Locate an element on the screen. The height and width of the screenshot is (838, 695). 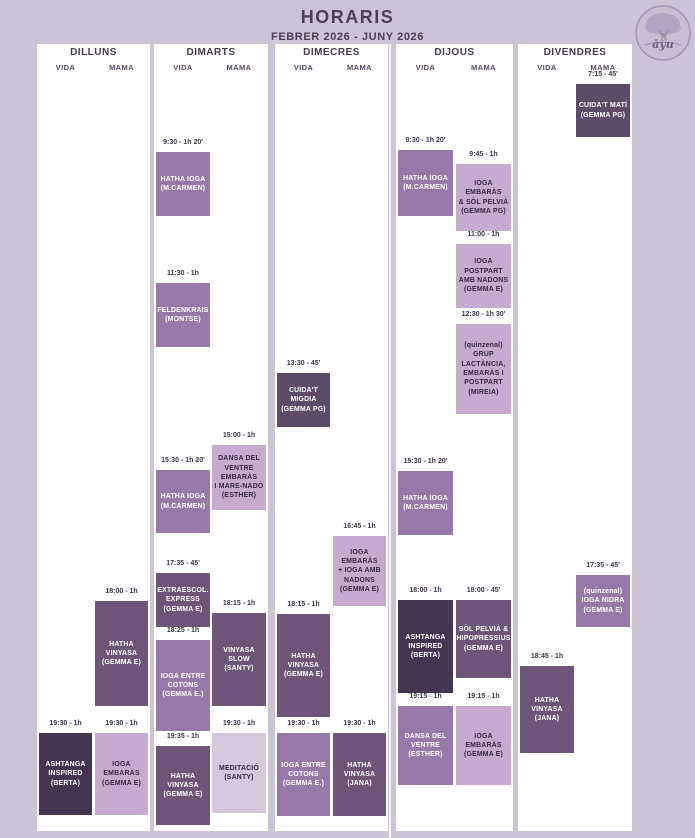
event-block: SÒL PELVIÀ & HIPOPRESSIUS (GEMMA E) is located at coordinates (483, 639).